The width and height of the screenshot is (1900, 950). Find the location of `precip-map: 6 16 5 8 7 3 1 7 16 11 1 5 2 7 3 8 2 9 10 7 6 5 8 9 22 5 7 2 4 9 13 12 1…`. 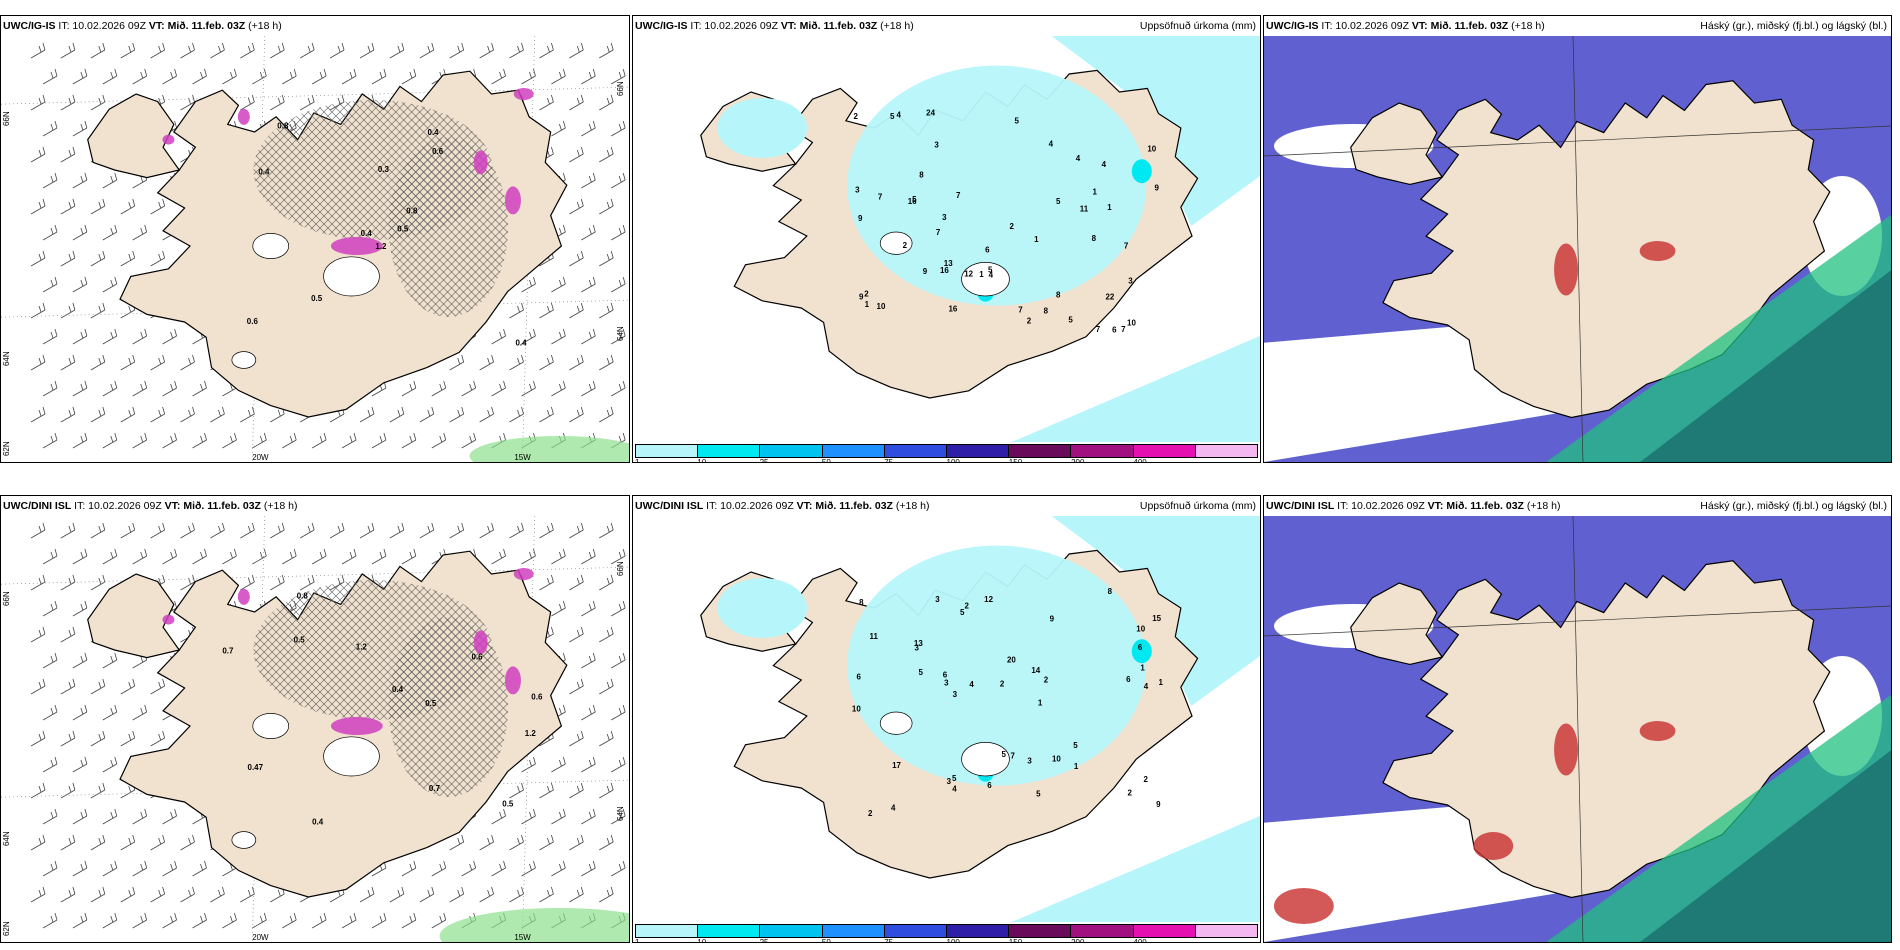

precip-map: 6 16 5 8 7 3 1 7 16 11 1 5 2 7 3 8 2 9 10 7 6 5 8 9 22 5 7 2 4 9 13 12 1… is located at coordinates (946, 239).